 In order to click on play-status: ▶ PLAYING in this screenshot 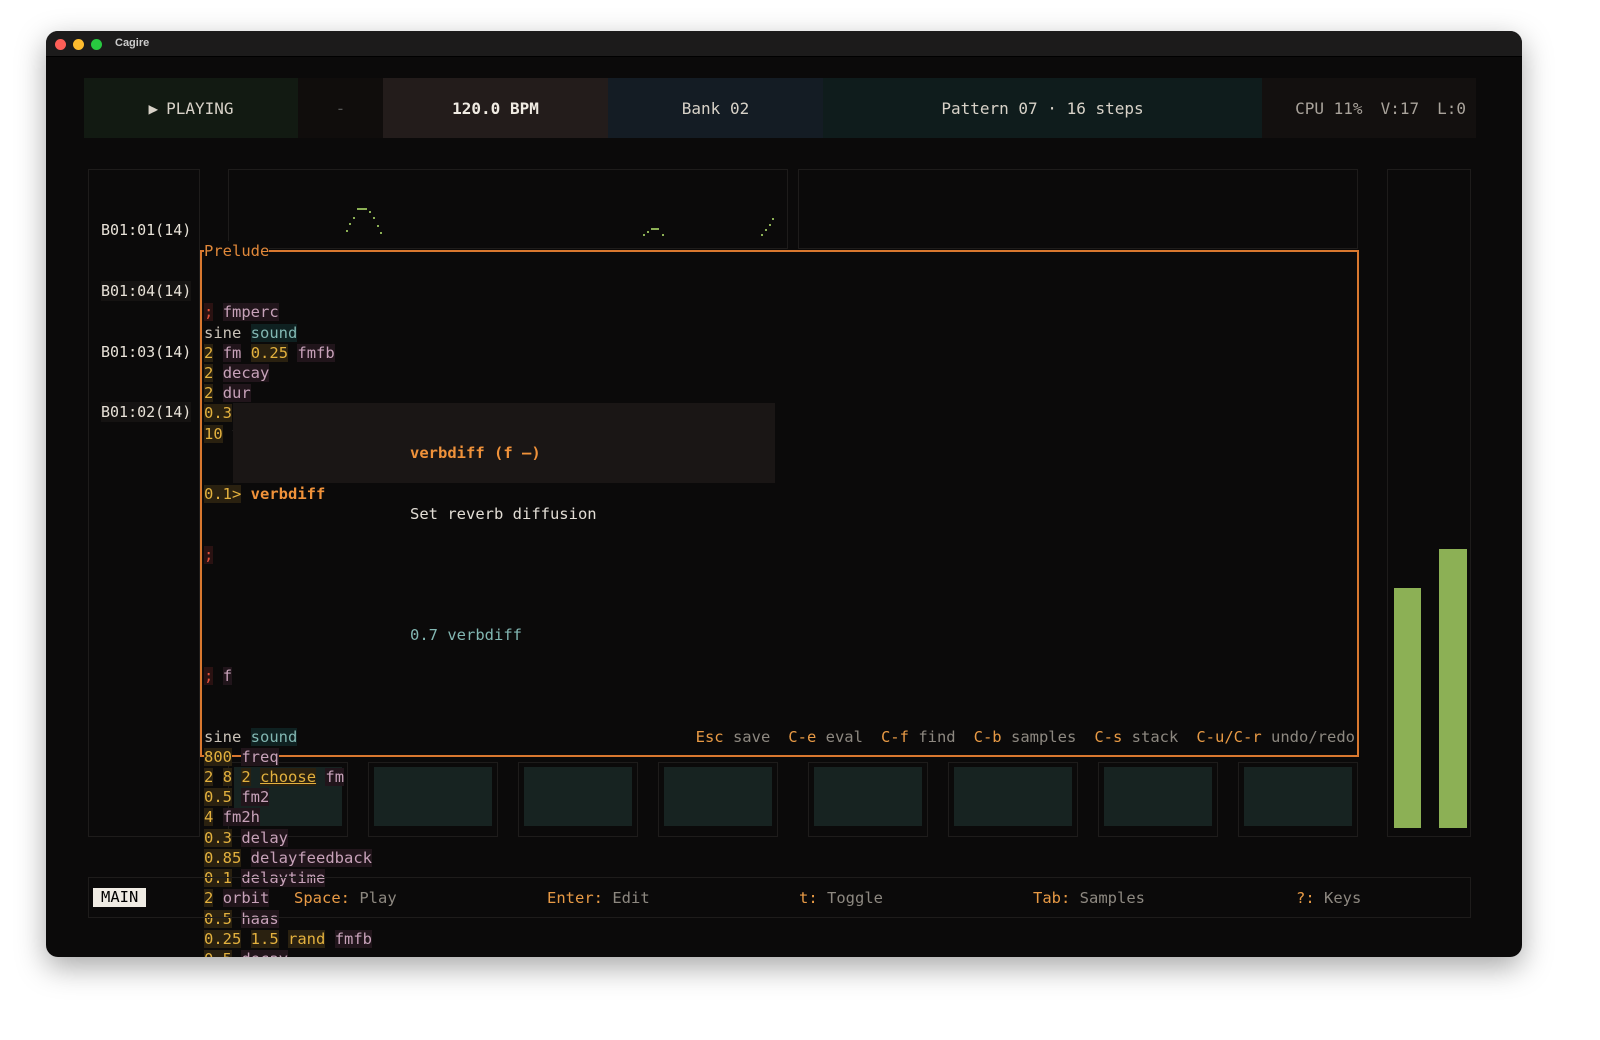, I will do `click(191, 108)`.